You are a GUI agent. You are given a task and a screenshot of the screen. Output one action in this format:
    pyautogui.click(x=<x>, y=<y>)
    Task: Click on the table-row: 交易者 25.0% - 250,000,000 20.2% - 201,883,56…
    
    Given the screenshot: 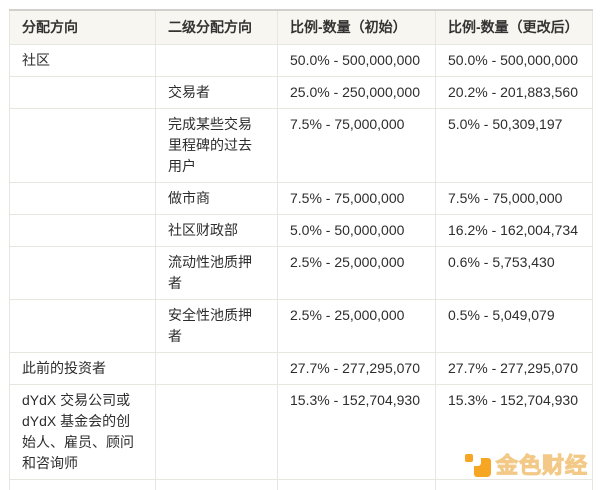 What is the action you would take?
    pyautogui.click(x=301, y=92)
    